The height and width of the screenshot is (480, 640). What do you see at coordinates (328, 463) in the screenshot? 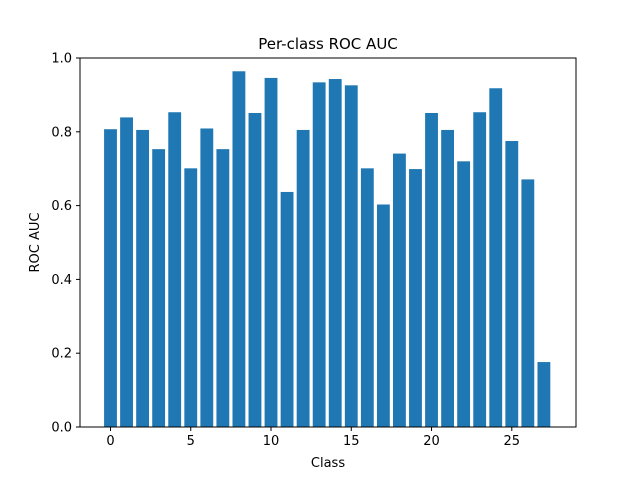
I see `x-axis-title: Class` at bounding box center [328, 463].